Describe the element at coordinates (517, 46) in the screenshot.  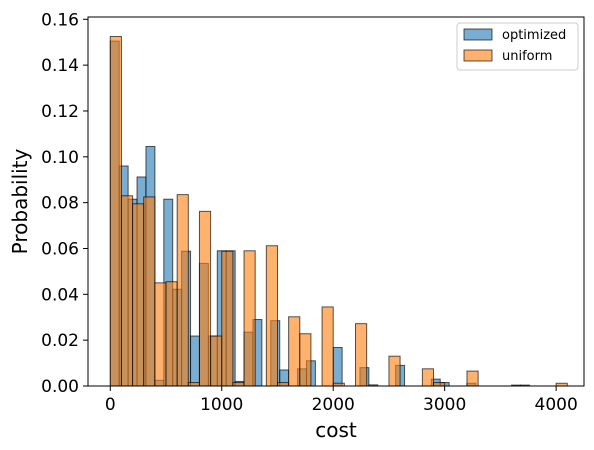
I see `legend: optimized uniform` at that location.